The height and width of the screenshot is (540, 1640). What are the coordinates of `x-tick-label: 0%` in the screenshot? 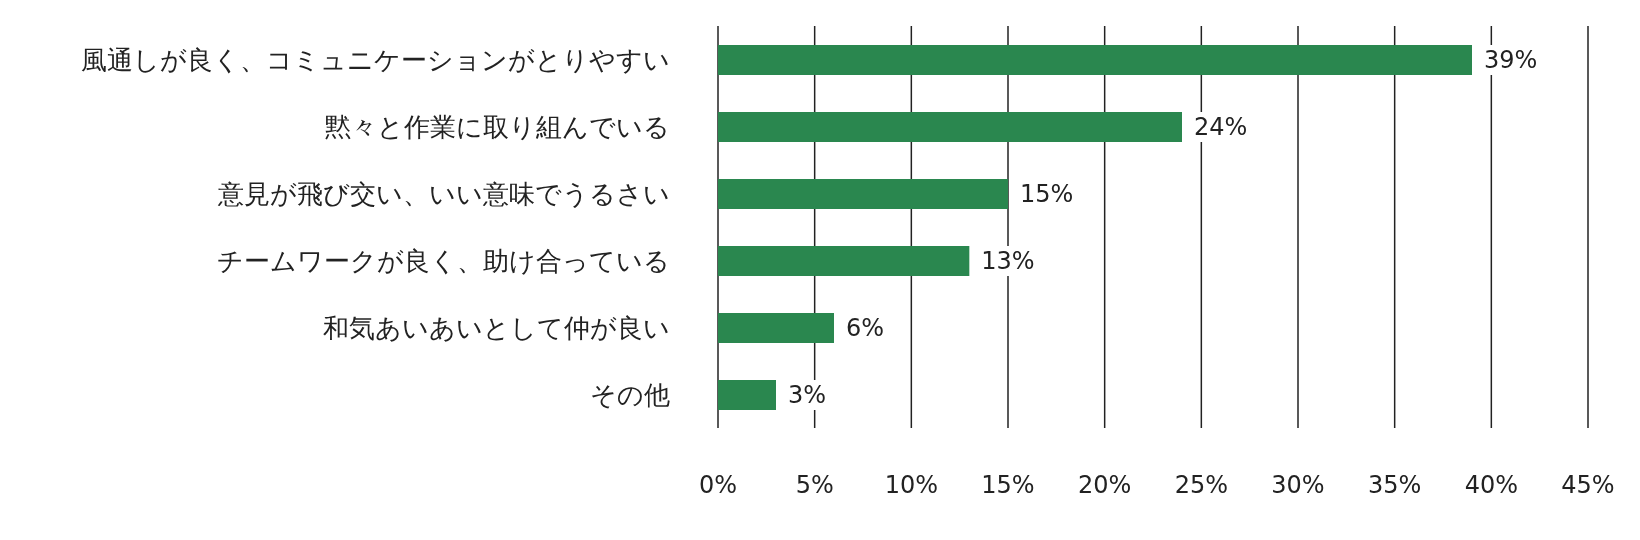 It's located at (718, 485).